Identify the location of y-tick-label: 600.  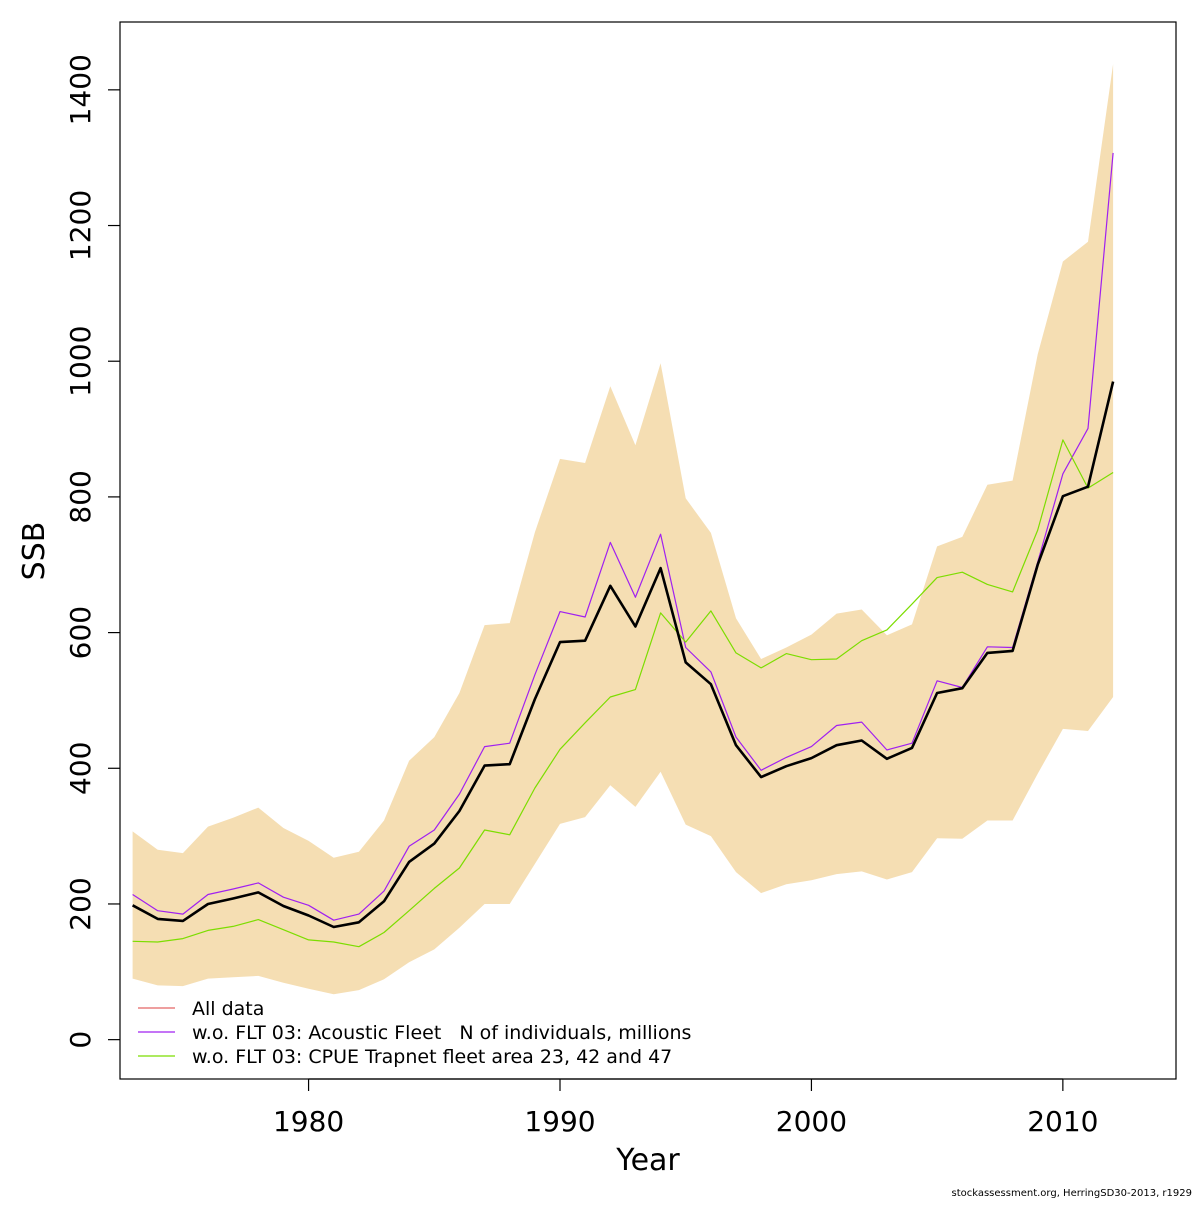
(80, 632).